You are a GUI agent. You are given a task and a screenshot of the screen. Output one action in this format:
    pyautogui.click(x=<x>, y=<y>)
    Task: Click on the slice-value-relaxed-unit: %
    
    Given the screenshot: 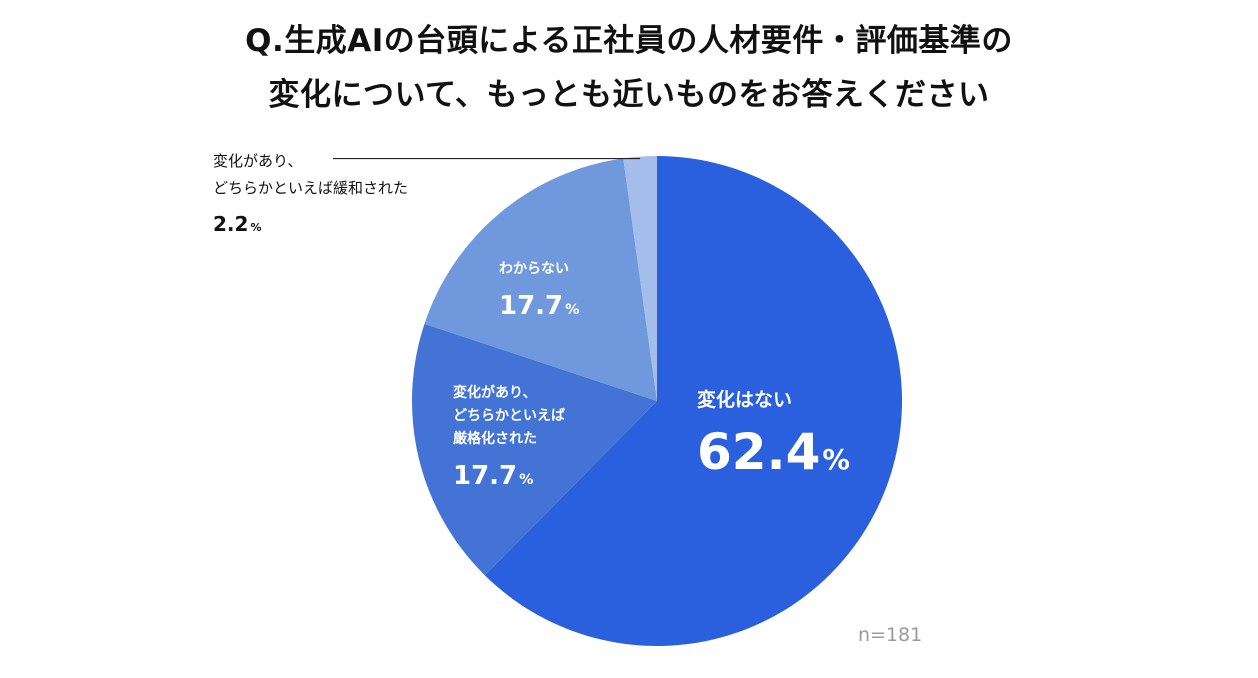 What is the action you would take?
    pyautogui.click(x=256, y=227)
    